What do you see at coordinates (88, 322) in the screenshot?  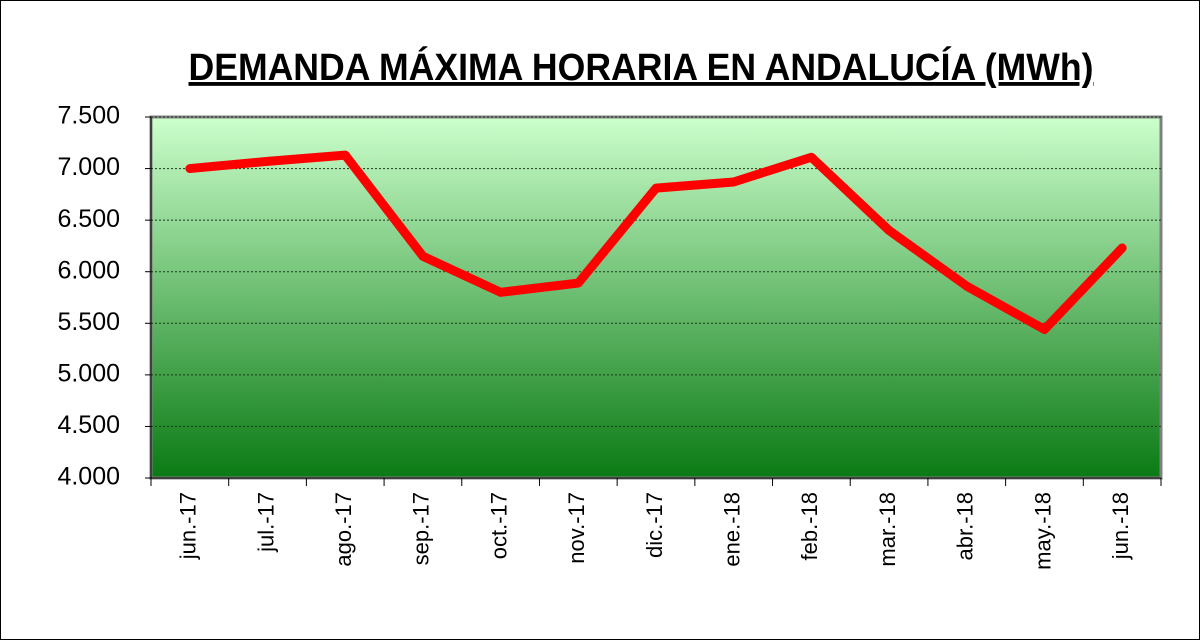 I see `y-tick-label: 5.500` at bounding box center [88, 322].